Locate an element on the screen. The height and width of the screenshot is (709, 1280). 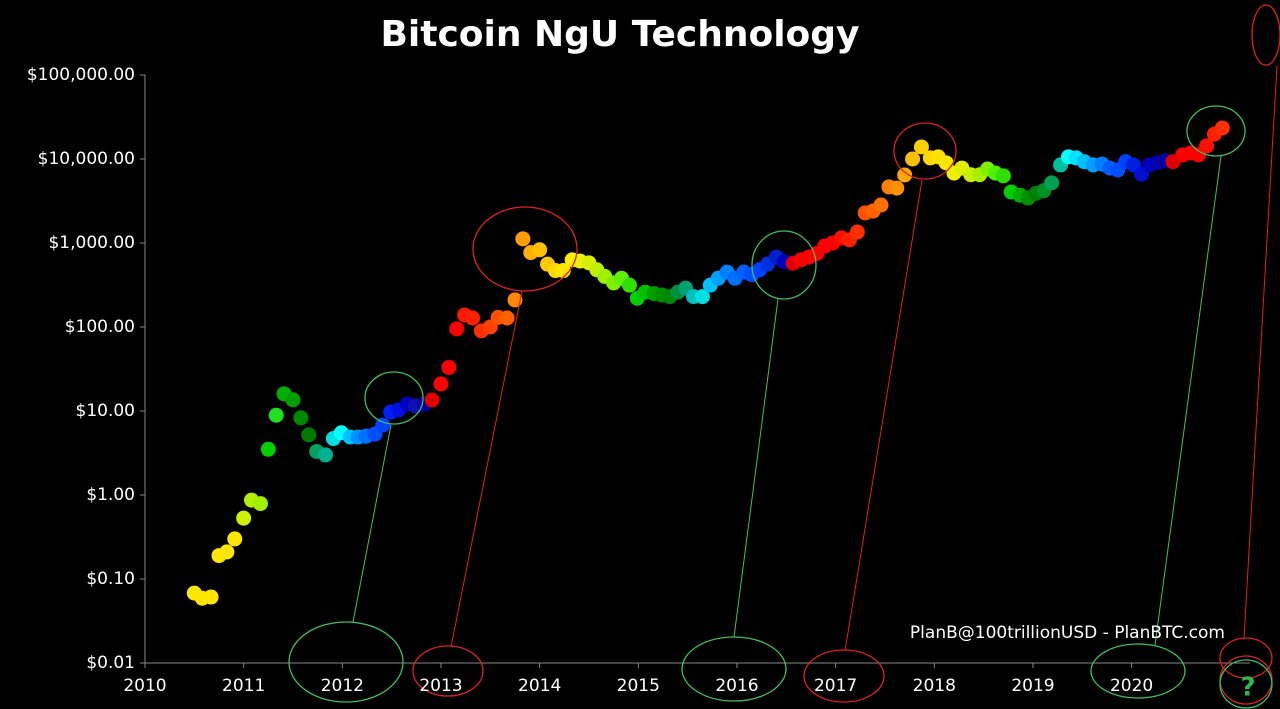
y-tick-label: $10.00 is located at coordinates (105, 411).